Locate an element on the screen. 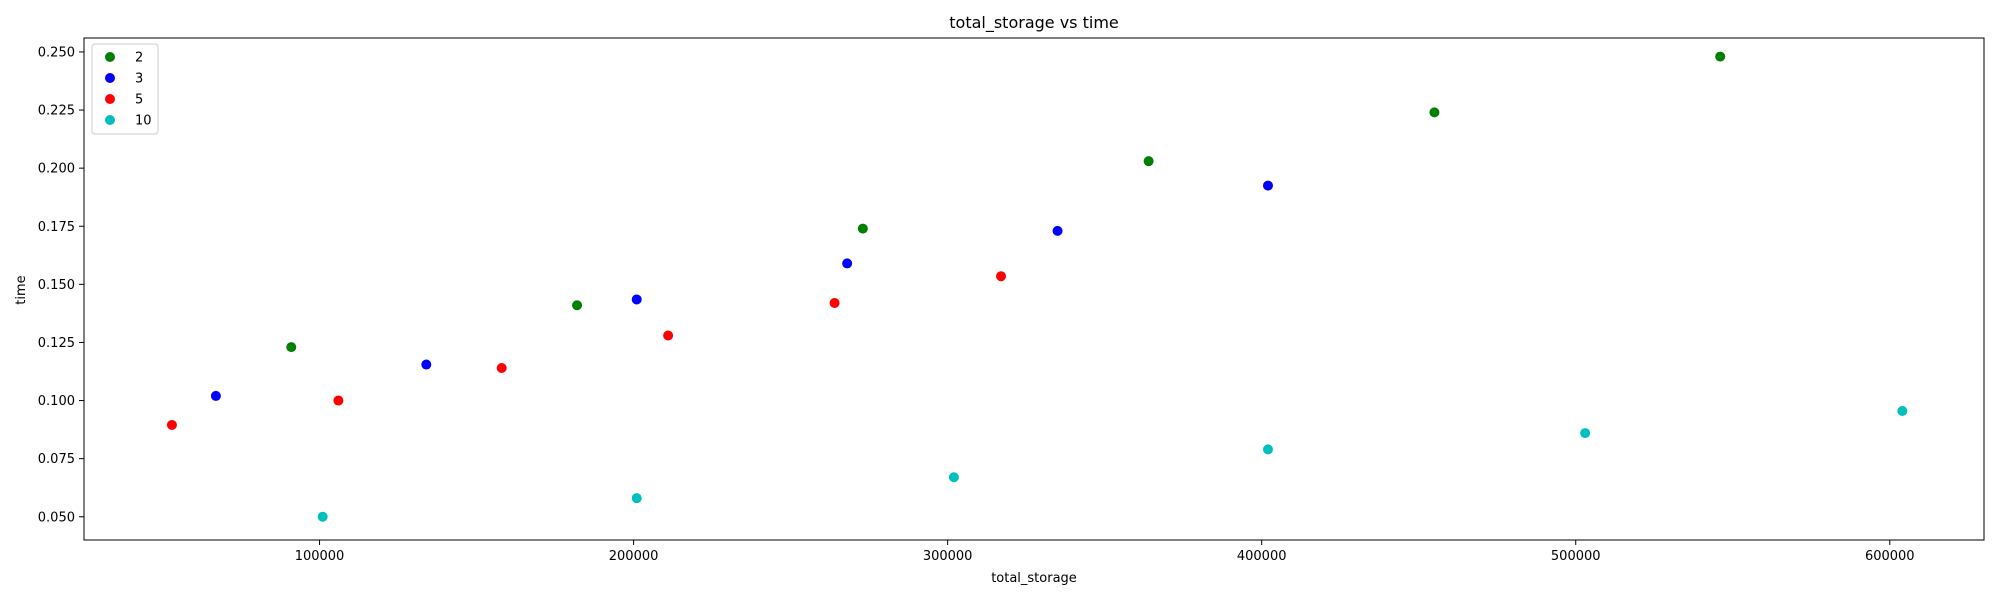 Image resolution: width=2000 pixels, height=600 pixels. legend: 2 3 5 10 is located at coordinates (125, 89).